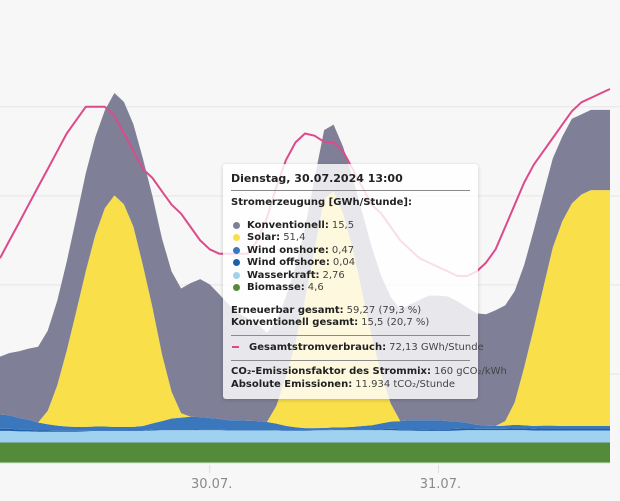 This screenshot has height=501, width=620. What do you see at coordinates (333, 275) in the screenshot?
I see `series-value: 2,76` at bounding box center [333, 275].